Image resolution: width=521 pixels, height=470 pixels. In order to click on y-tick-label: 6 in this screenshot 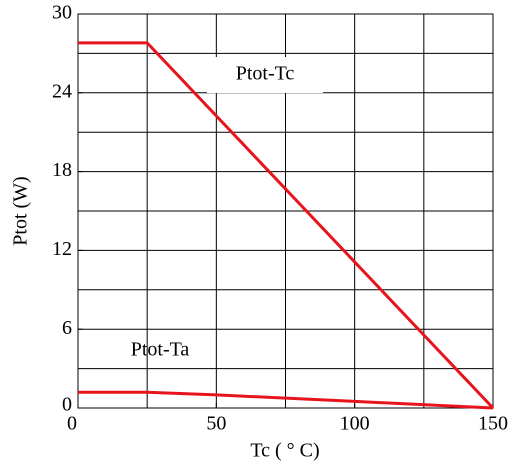, I will do `click(67, 328)`.